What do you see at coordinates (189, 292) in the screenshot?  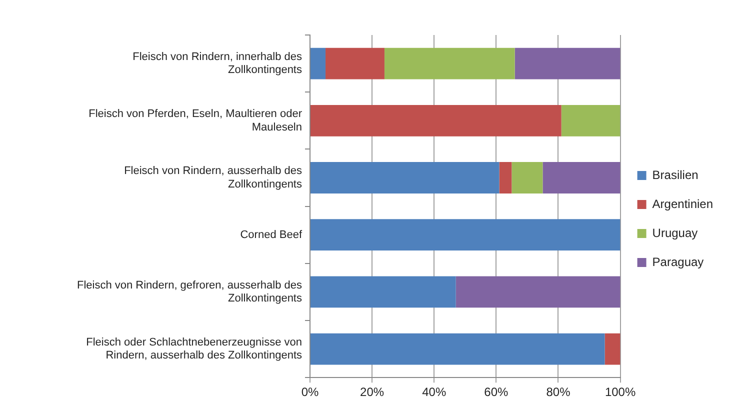 I see `y-tick-label: Fleisch von Rindern, gefroren, ausserhalb des Zollkontingents` at bounding box center [189, 292].